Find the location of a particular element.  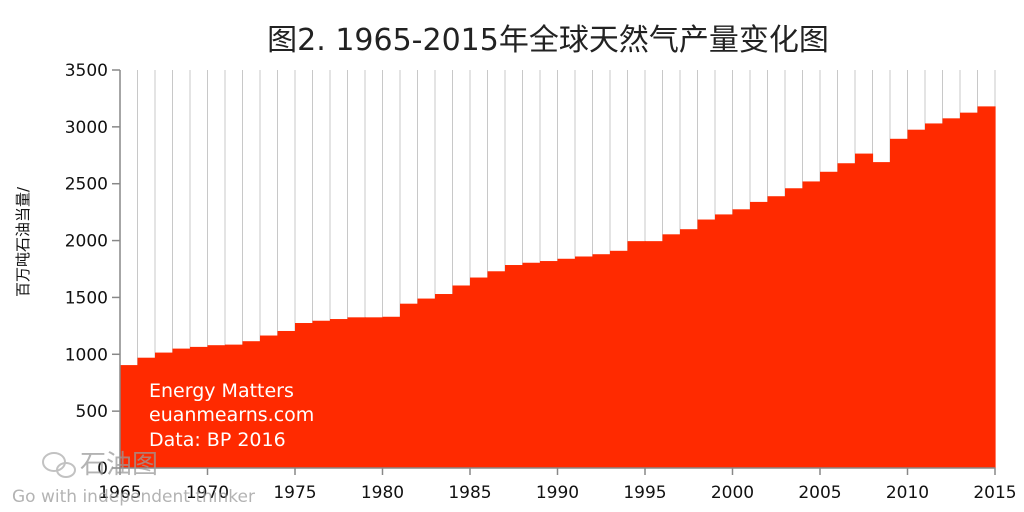

bar-1974 is located at coordinates (286, 399).